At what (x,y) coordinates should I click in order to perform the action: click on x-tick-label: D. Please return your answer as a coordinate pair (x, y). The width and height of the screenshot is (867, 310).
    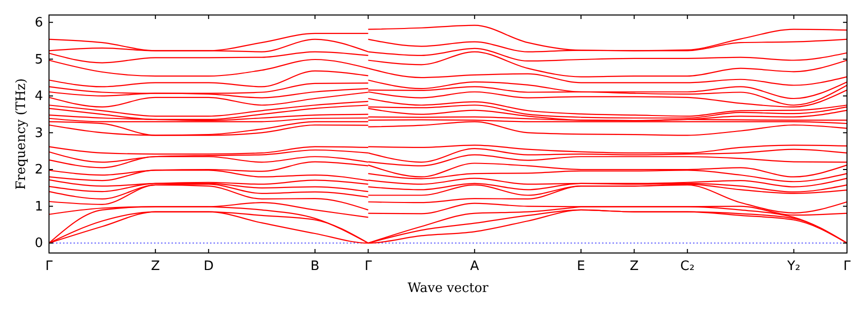
    Looking at the image, I should click on (209, 266).